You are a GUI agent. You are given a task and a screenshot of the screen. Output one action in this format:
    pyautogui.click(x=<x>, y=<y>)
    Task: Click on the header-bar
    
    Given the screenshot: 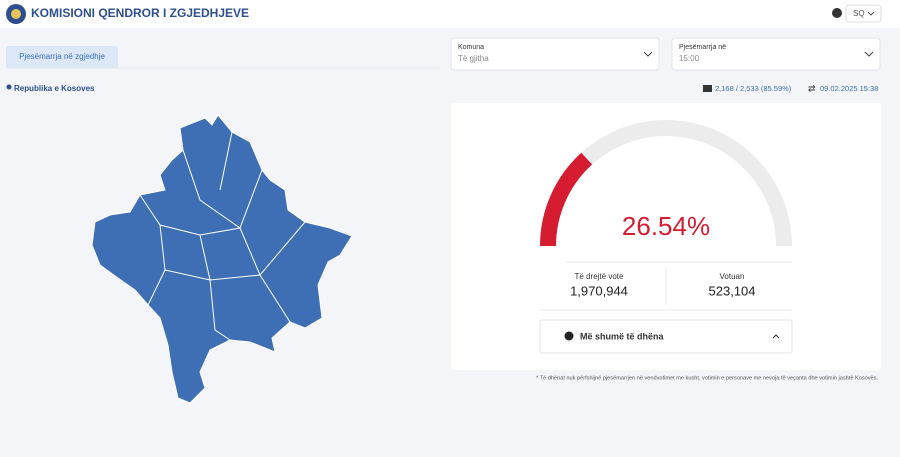 What is the action you would take?
    pyautogui.click(x=450, y=14)
    